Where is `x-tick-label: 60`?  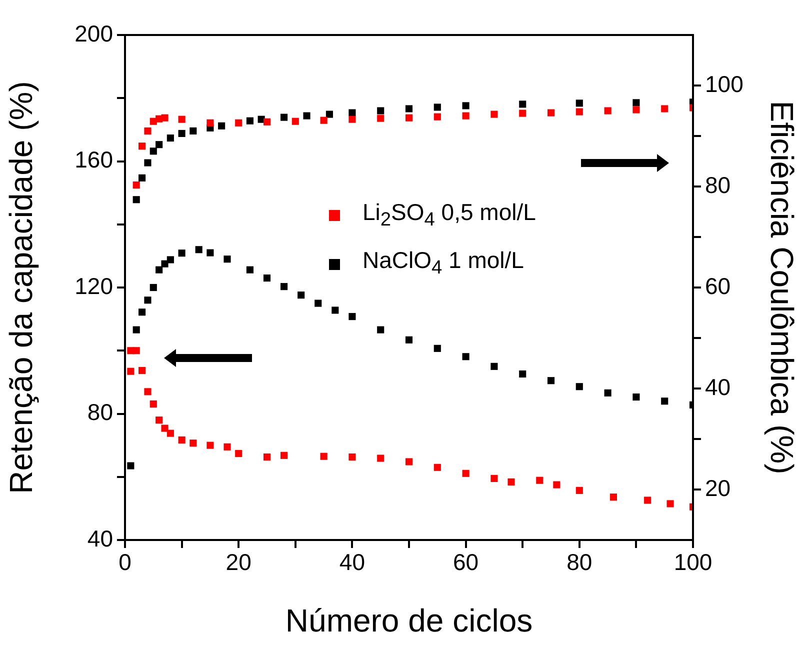 x-tick-label: 60 is located at coordinates (466, 561).